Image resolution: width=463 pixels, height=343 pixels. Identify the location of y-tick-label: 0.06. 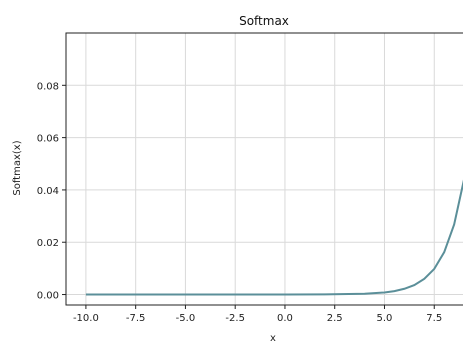
(48, 139).